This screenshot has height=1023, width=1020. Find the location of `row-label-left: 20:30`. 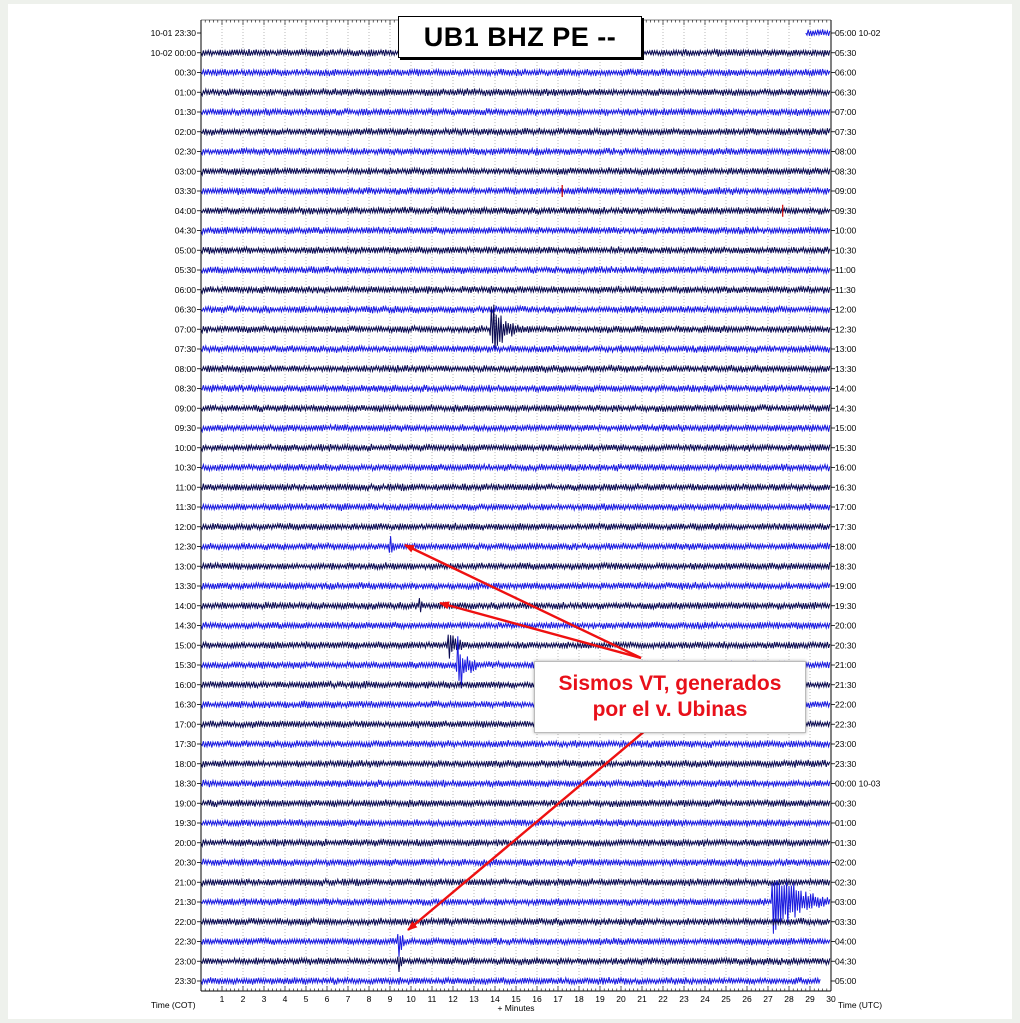

row-label-left: 20:30 is located at coordinates (186, 863).